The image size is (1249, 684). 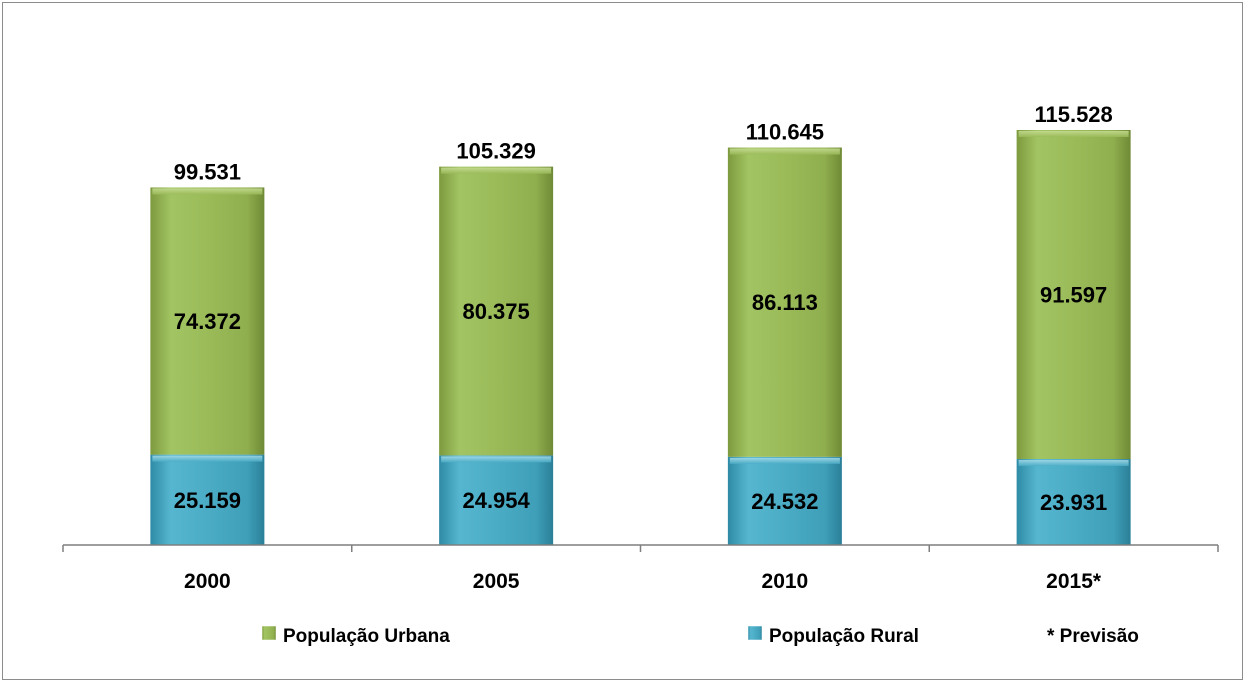 I want to click on data-label-rural: 24.532, so click(x=784, y=501).